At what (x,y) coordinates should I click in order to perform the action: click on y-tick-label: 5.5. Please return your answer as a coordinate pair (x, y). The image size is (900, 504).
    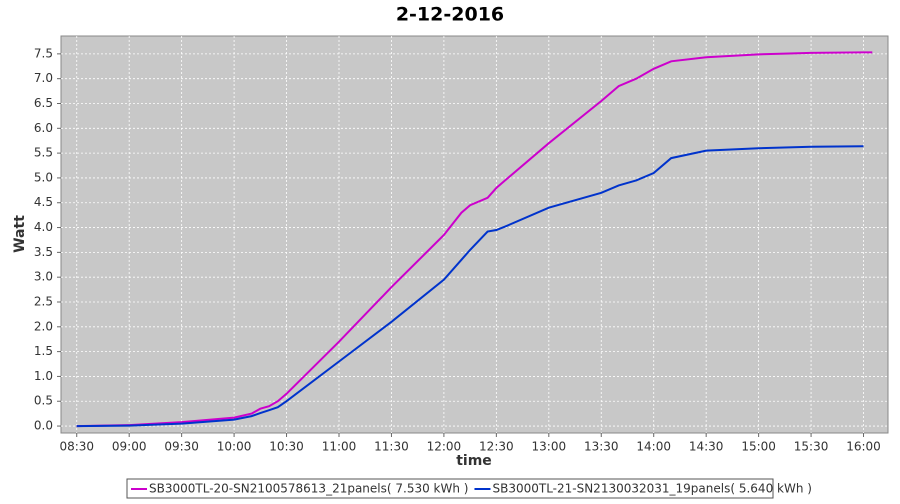
    Looking at the image, I should click on (43, 153).